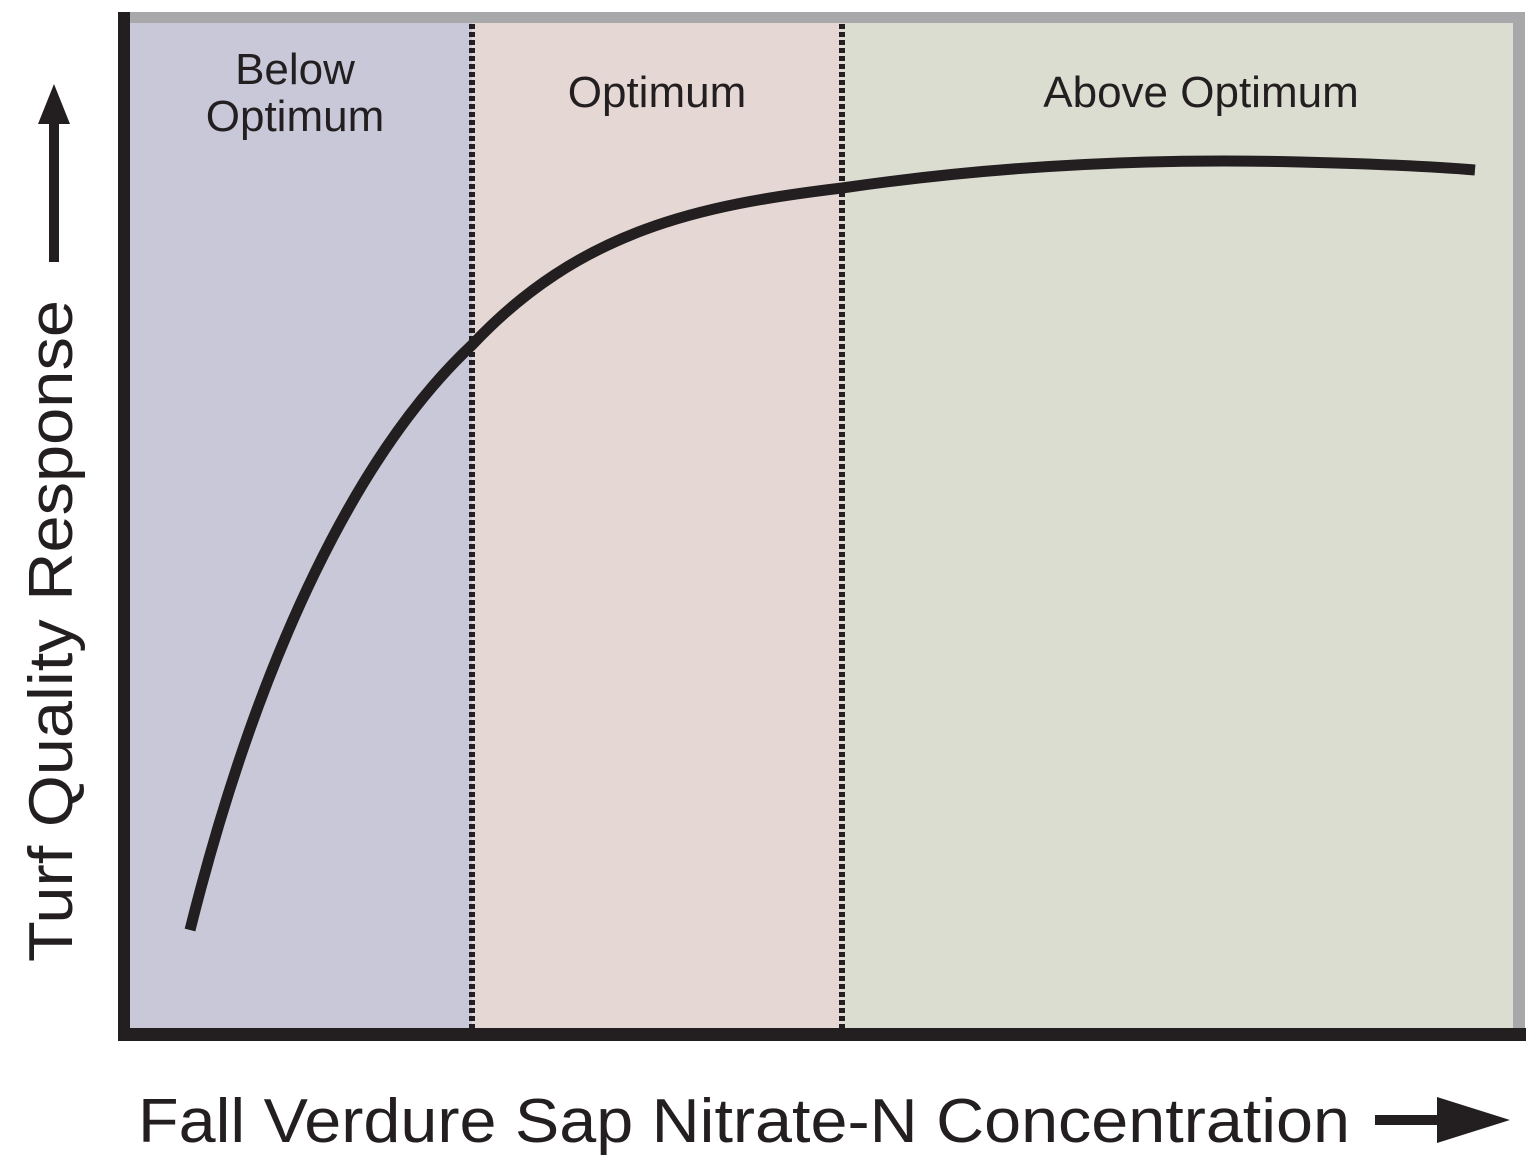  What do you see at coordinates (1519, 523) in the screenshot?
I see `frame-right` at bounding box center [1519, 523].